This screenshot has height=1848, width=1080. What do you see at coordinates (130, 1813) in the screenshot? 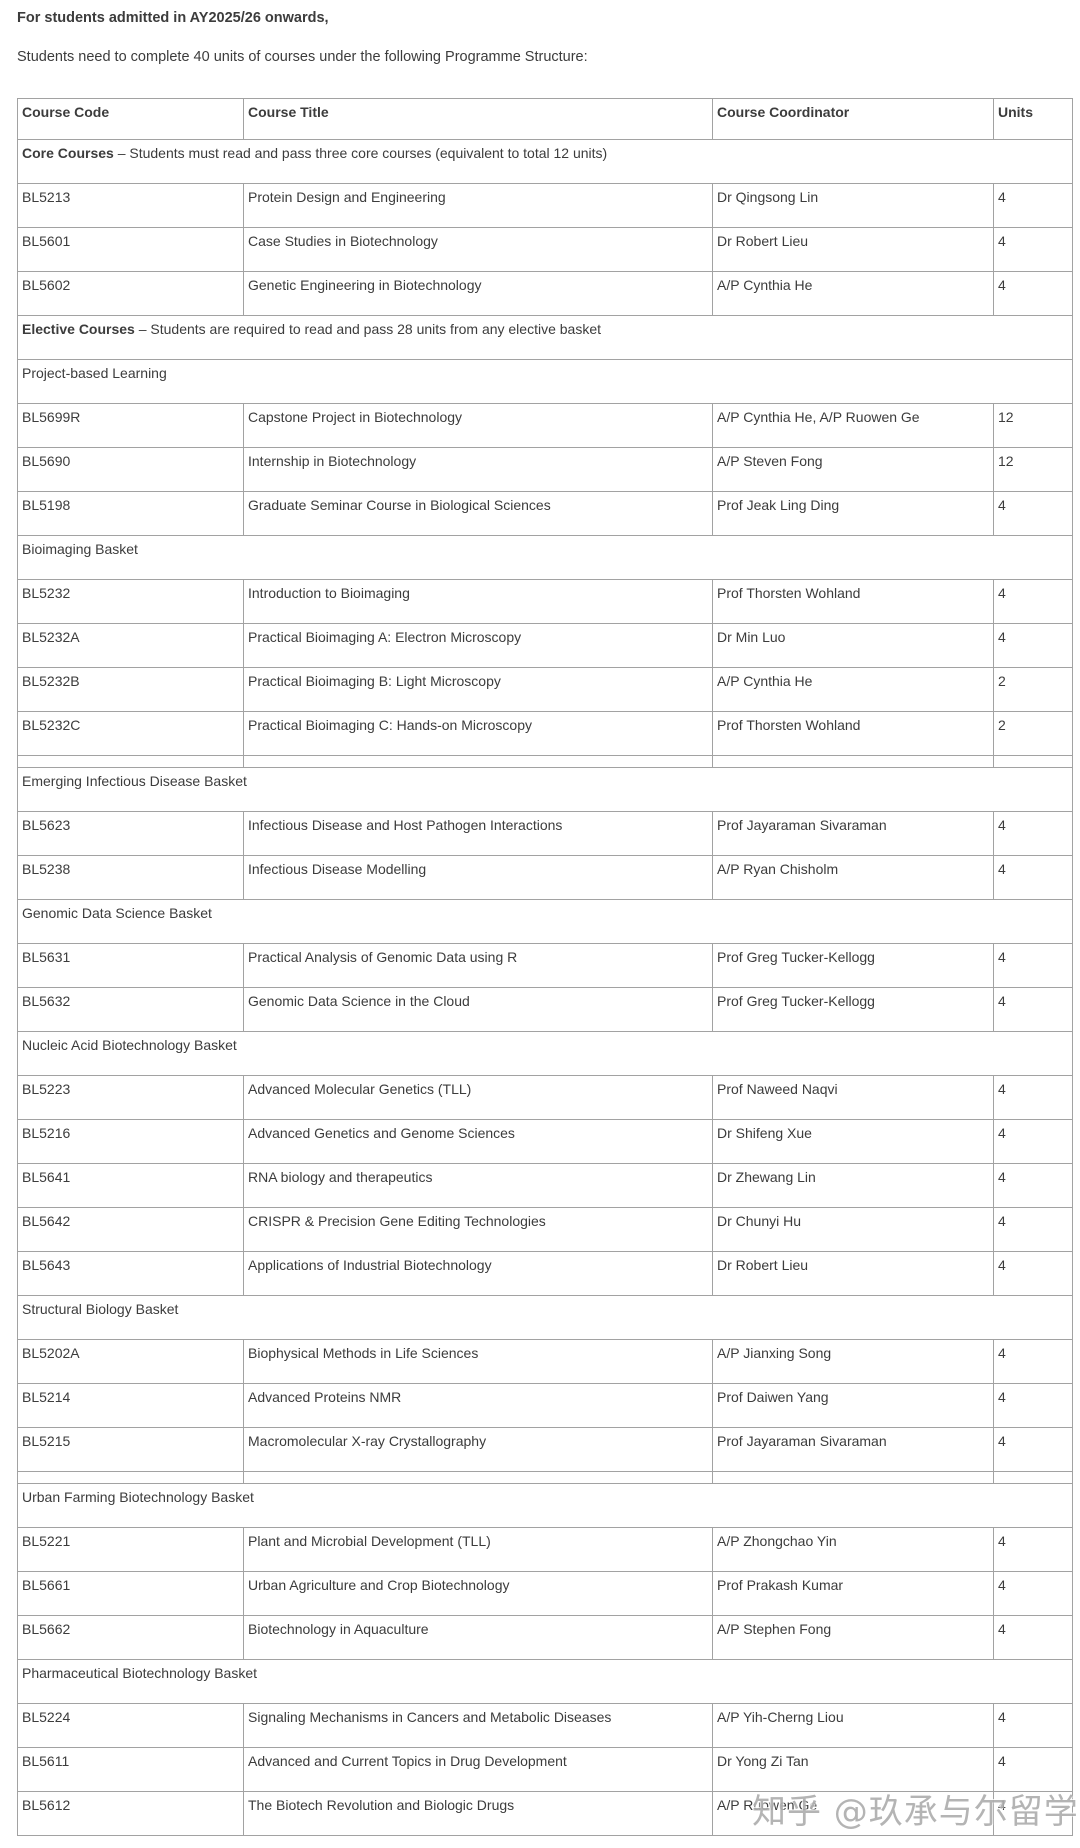
I see `course-code: BL5612` at bounding box center [130, 1813].